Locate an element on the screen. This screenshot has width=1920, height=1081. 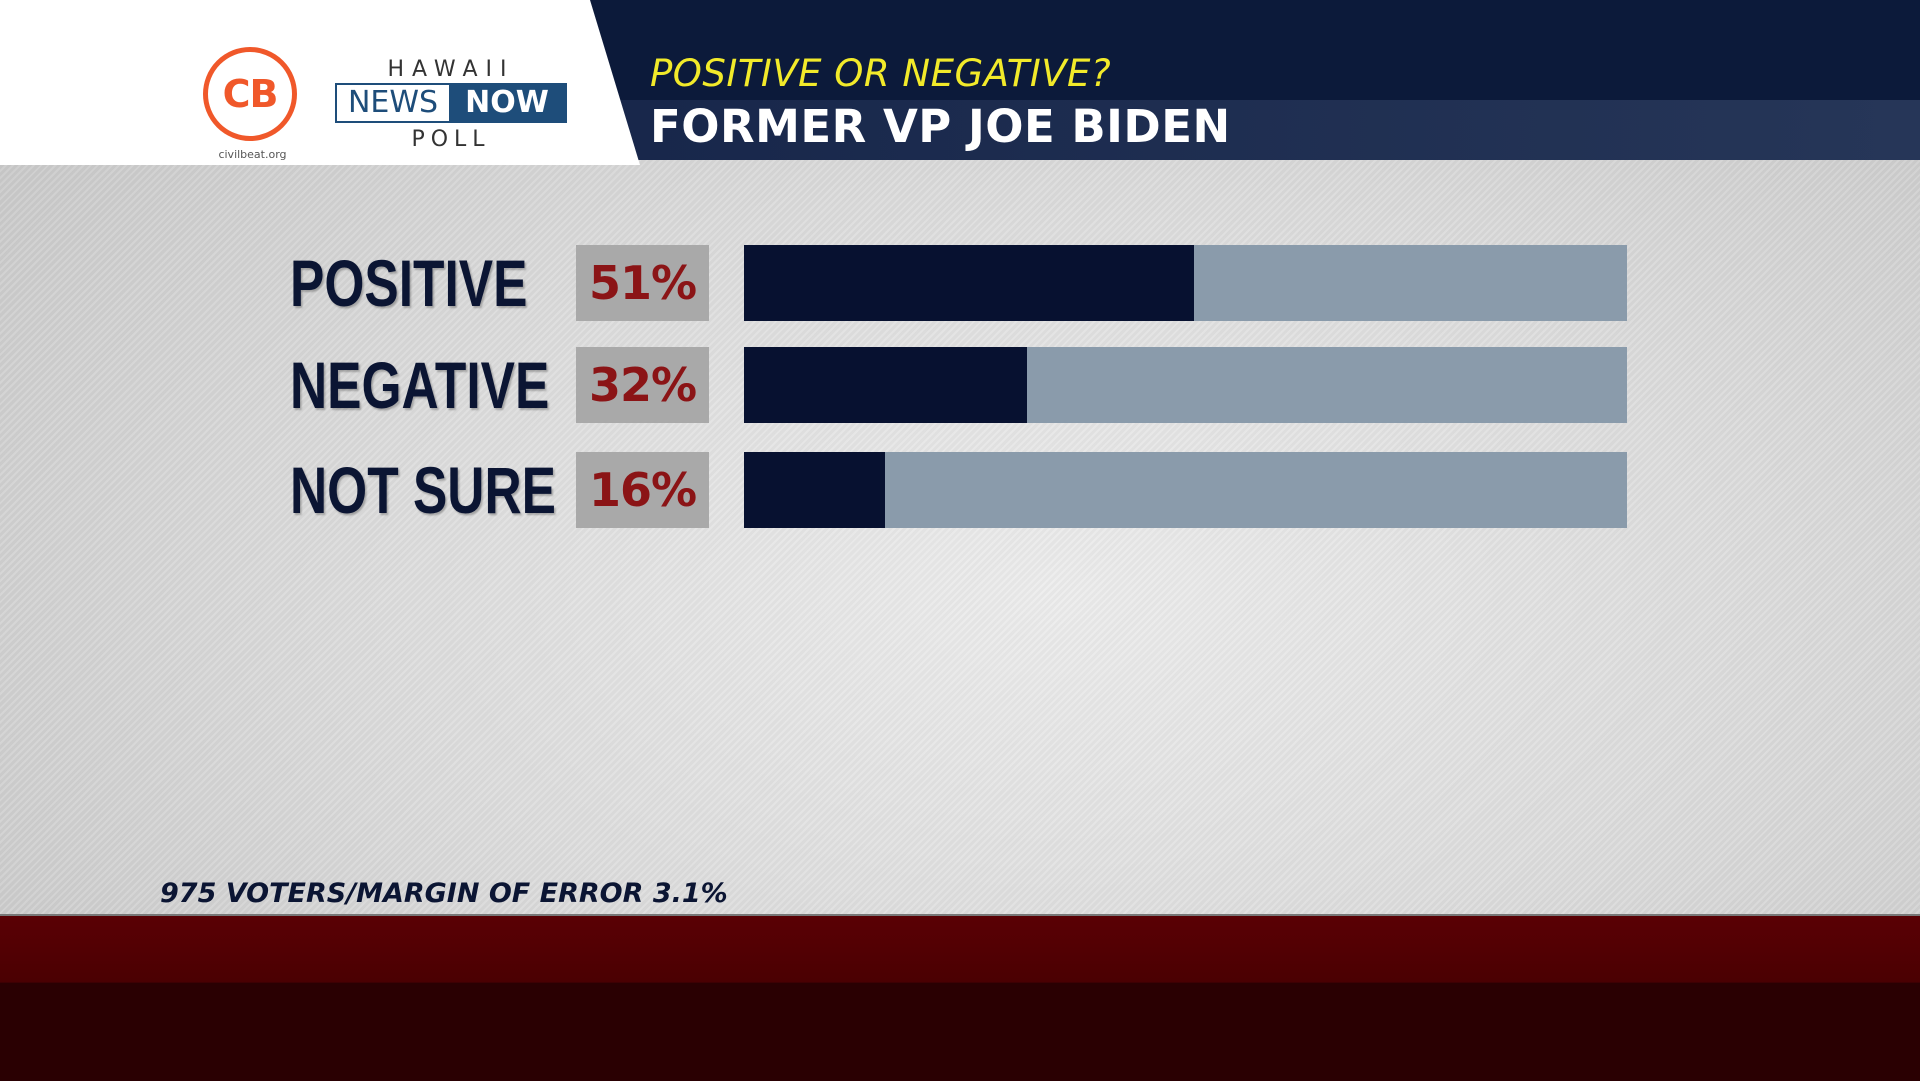
civil-beat-logo-text: CB is located at coordinates (250, 94).